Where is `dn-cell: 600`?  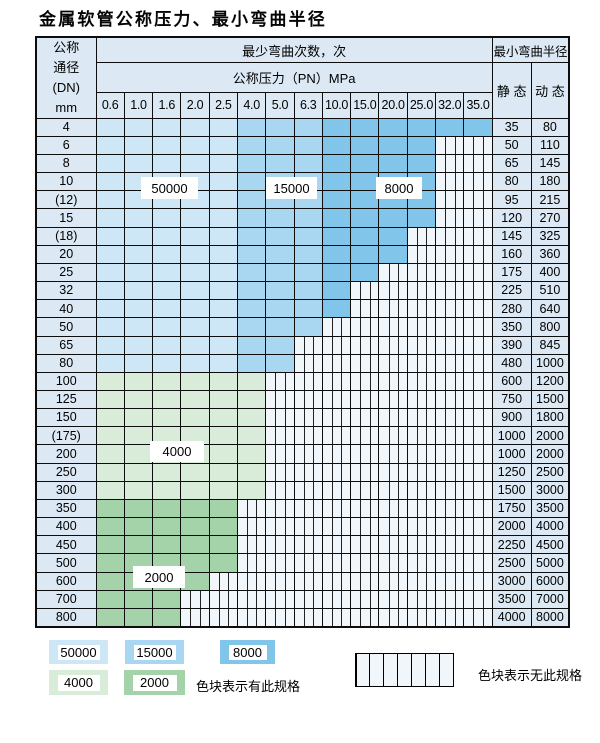
dn-cell: 600 is located at coordinates (66, 581).